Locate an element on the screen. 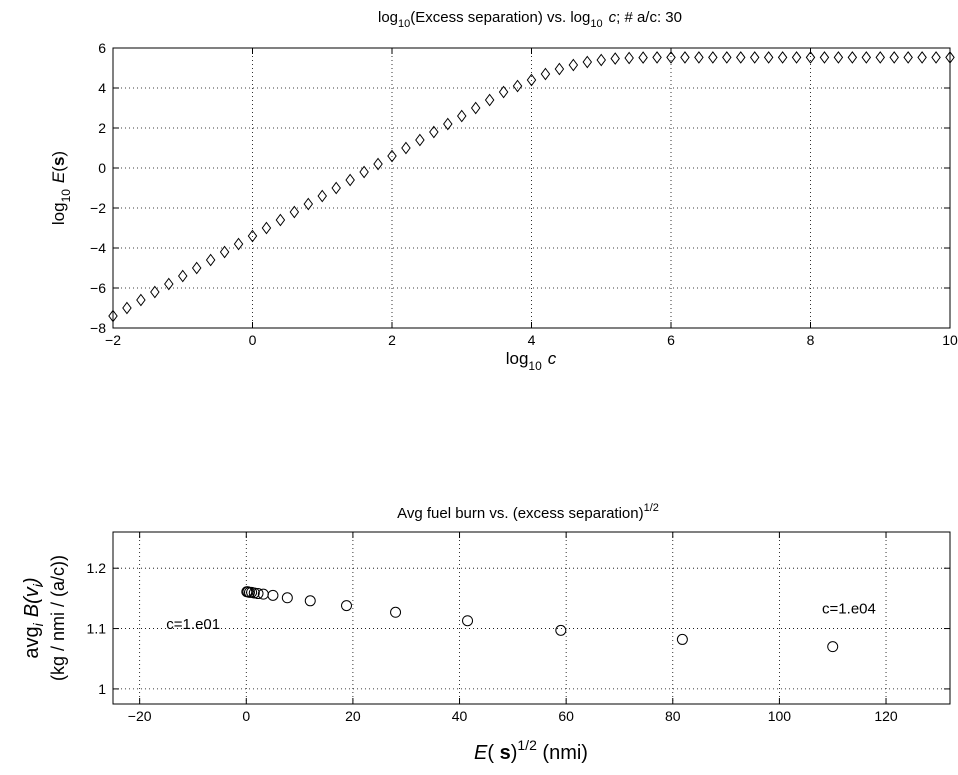  y-tick-label: 6 is located at coordinates (102, 48).